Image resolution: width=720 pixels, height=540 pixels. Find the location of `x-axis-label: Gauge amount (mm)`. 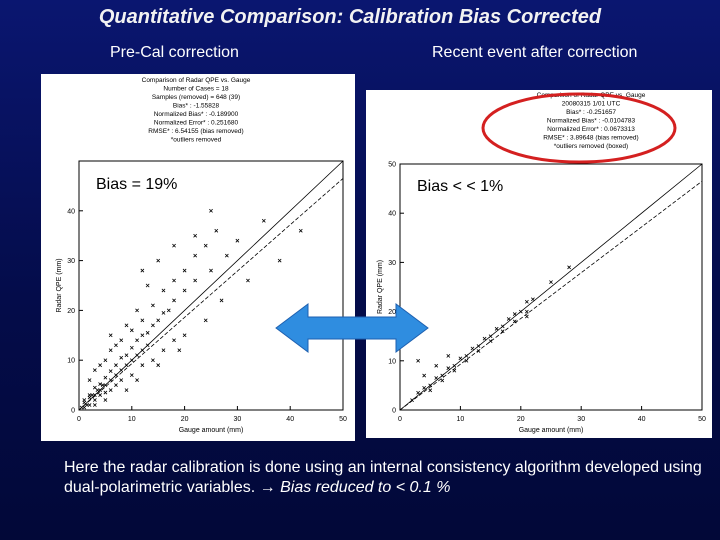

x-axis-label: Gauge amount (mm) is located at coordinates (211, 430).